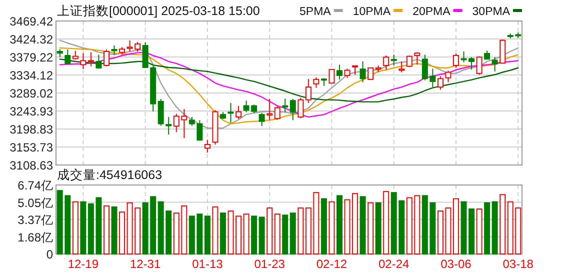 The image size is (578, 276). What do you see at coordinates (332, 264) in the screenshot?
I see `x-tick-label: 02-12` at bounding box center [332, 264].